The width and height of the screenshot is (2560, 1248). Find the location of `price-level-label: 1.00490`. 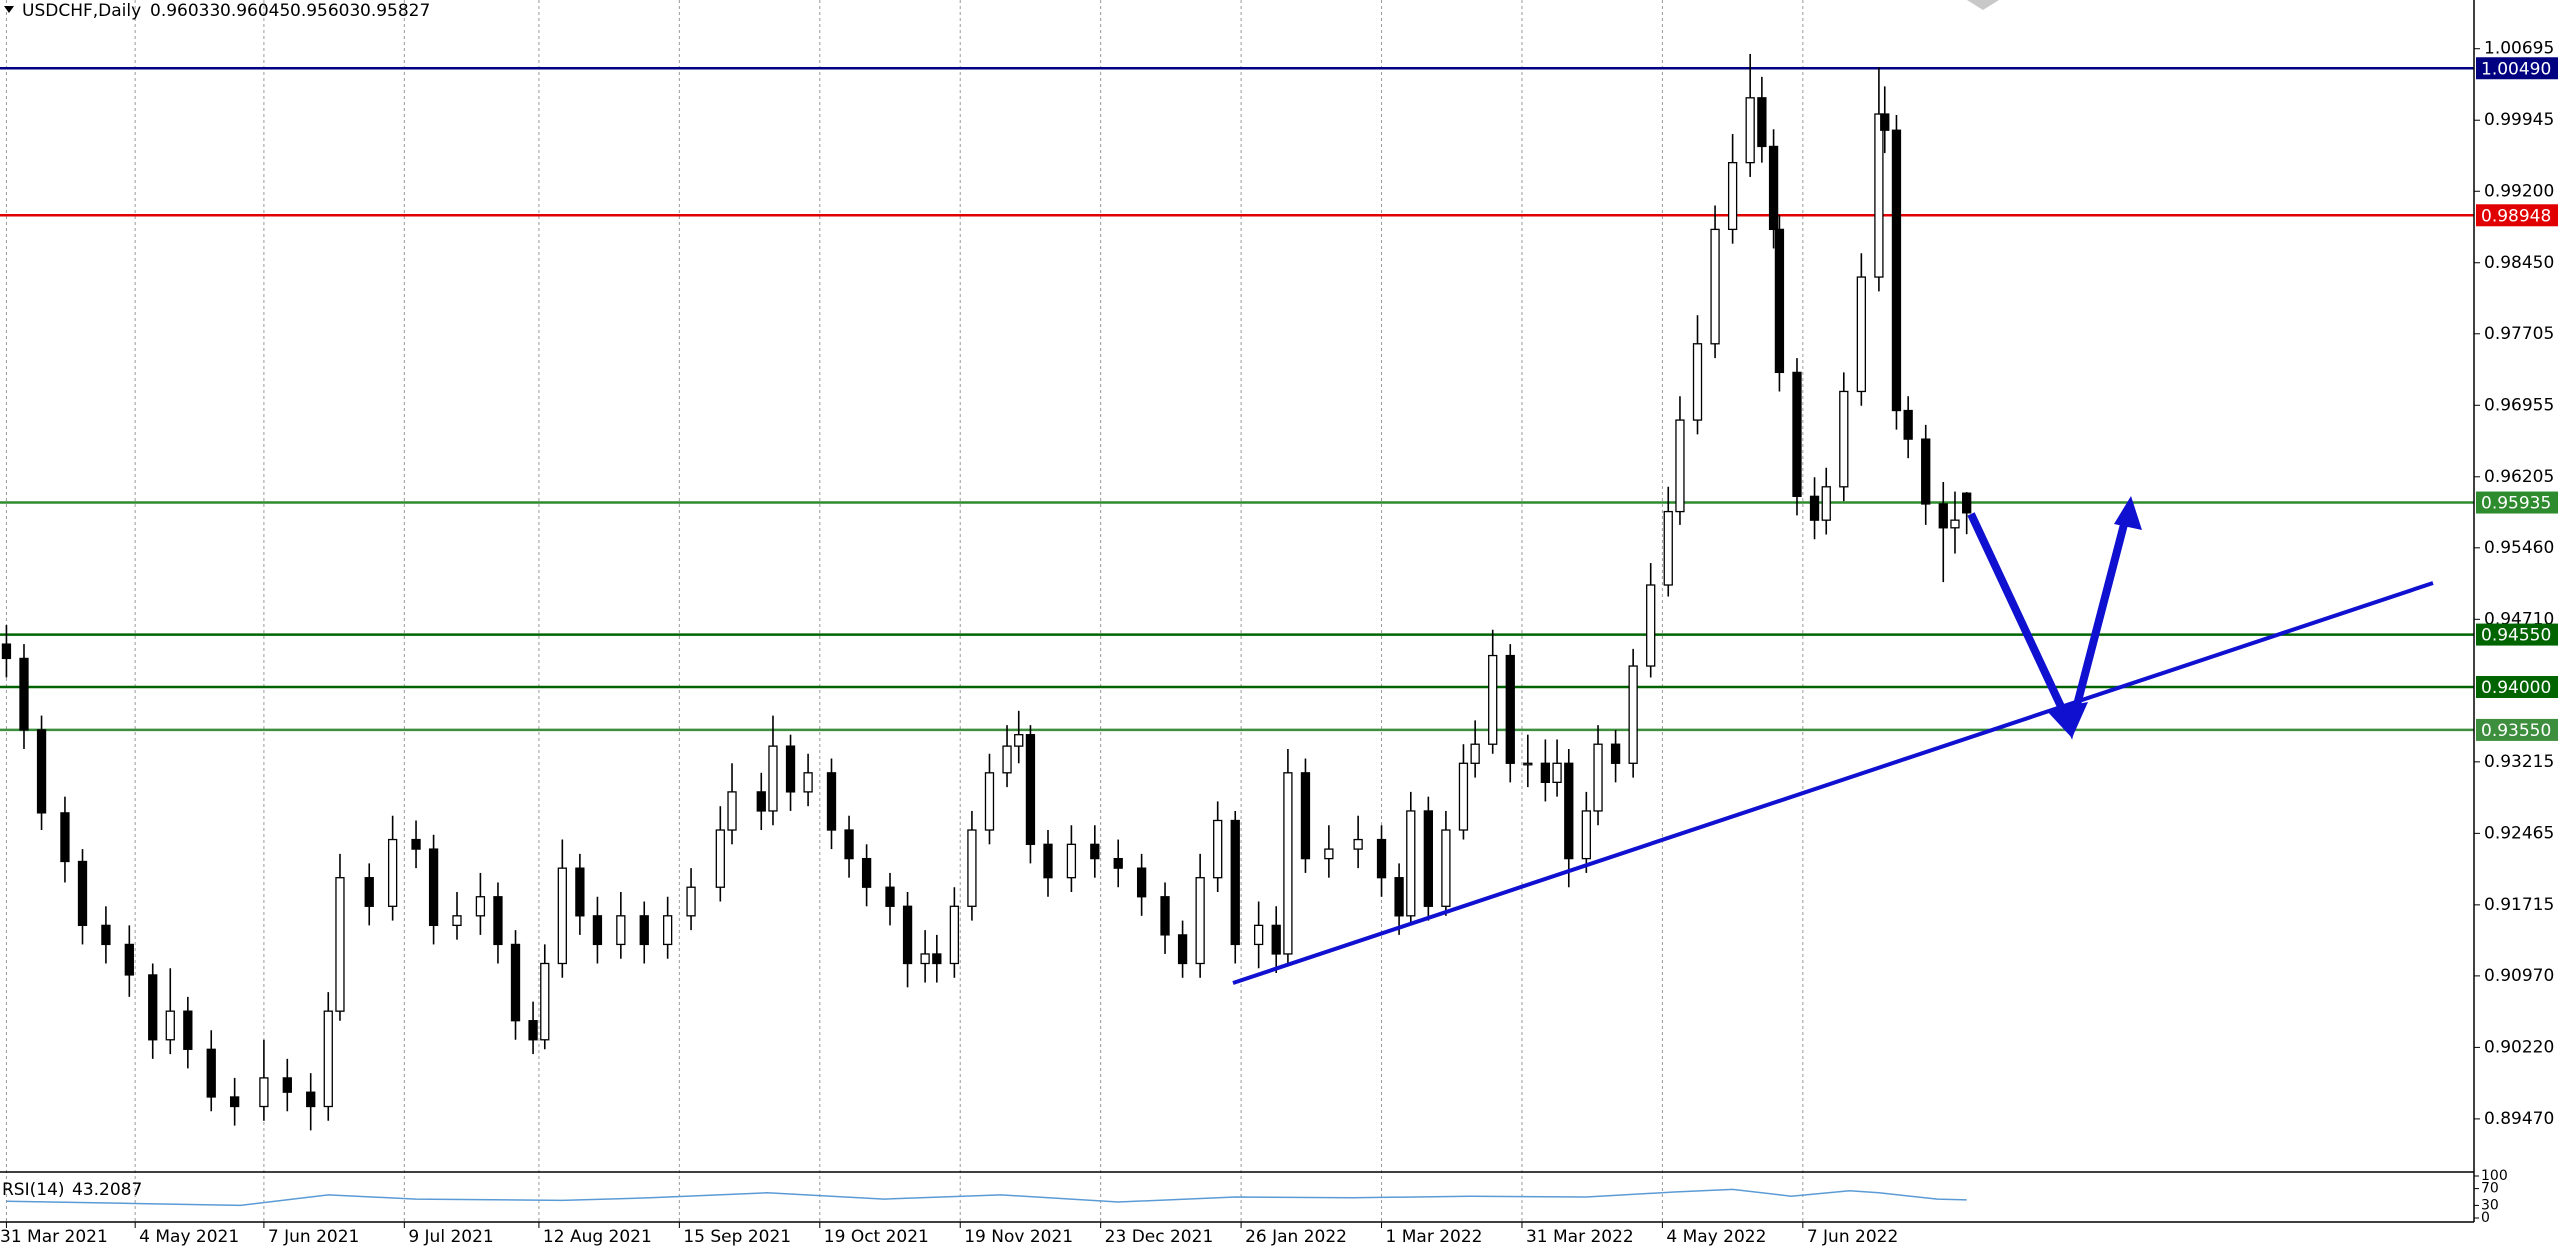

price-level-label: 1.00490 is located at coordinates (2516, 69).